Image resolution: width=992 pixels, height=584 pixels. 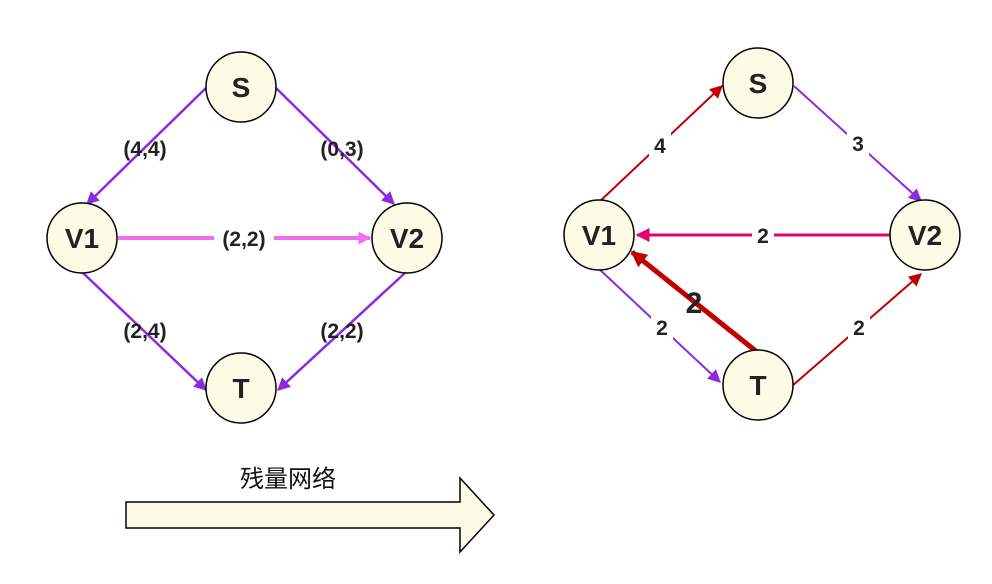 I want to click on left-node-v1-label: V1, so click(x=82, y=238).